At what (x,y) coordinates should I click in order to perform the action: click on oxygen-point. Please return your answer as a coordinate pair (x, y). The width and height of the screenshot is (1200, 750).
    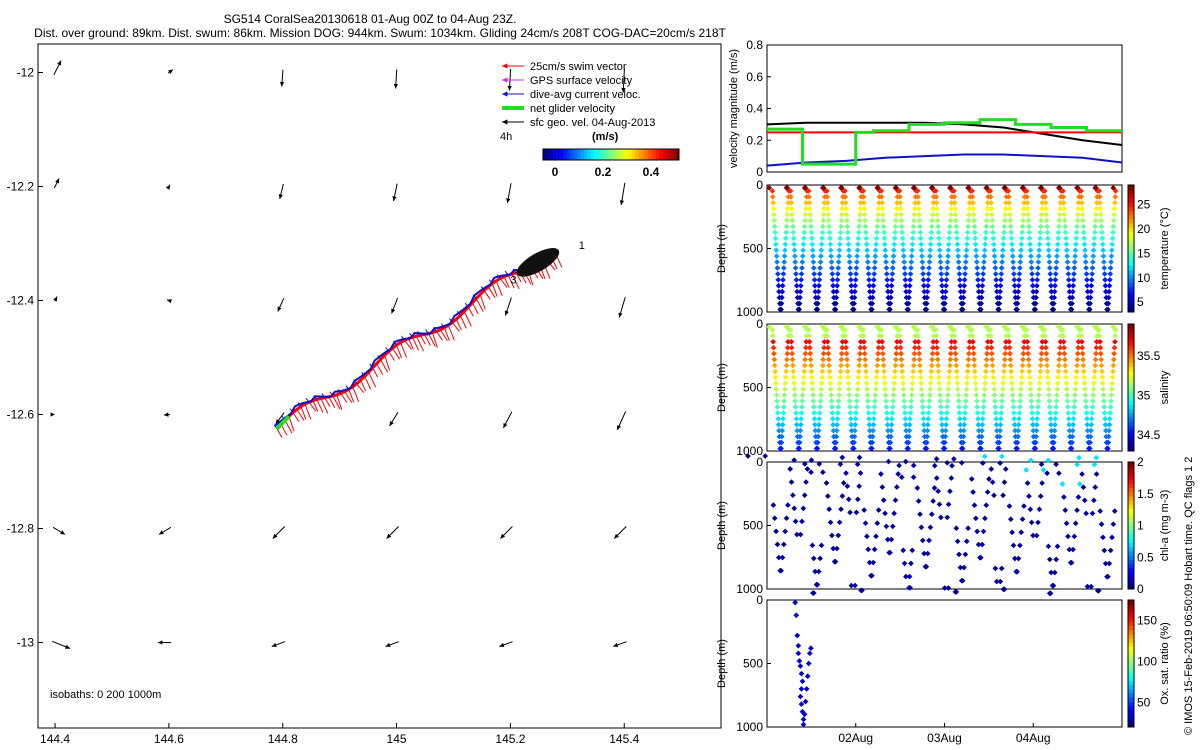
    Looking at the image, I should click on (809, 653).